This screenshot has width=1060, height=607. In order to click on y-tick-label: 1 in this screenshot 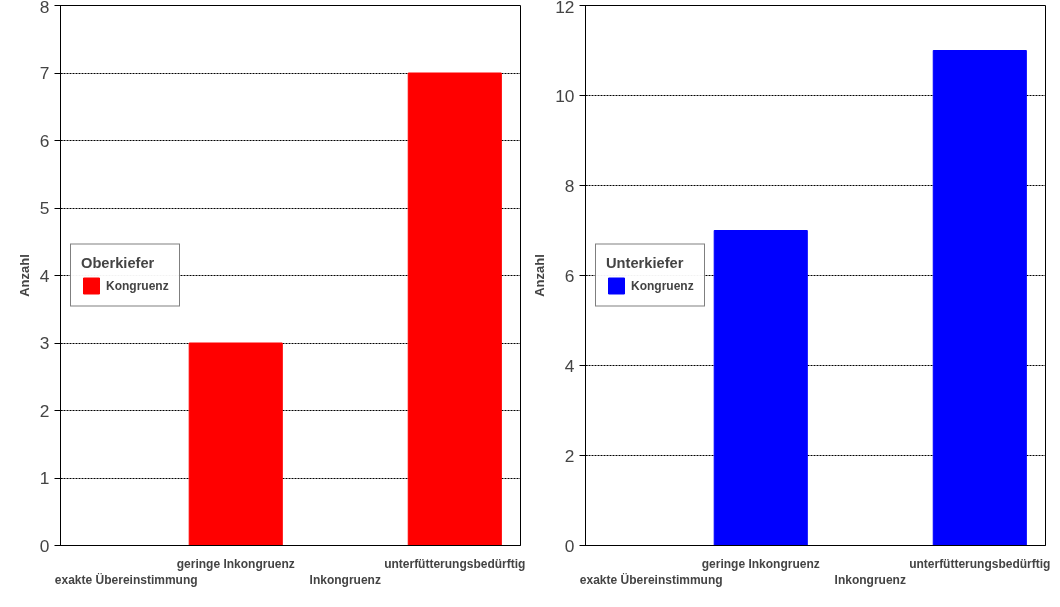, I will do `click(44, 478)`.